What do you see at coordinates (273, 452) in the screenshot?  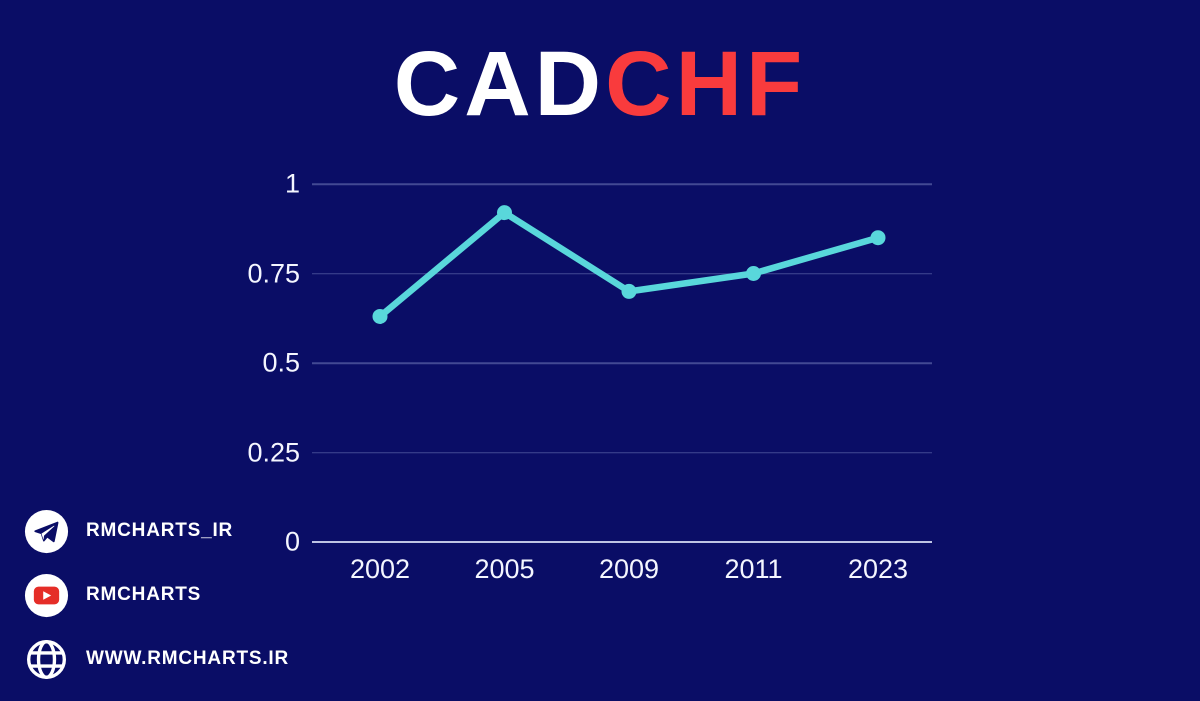 I see `y-tick-label: 0.25` at bounding box center [273, 452].